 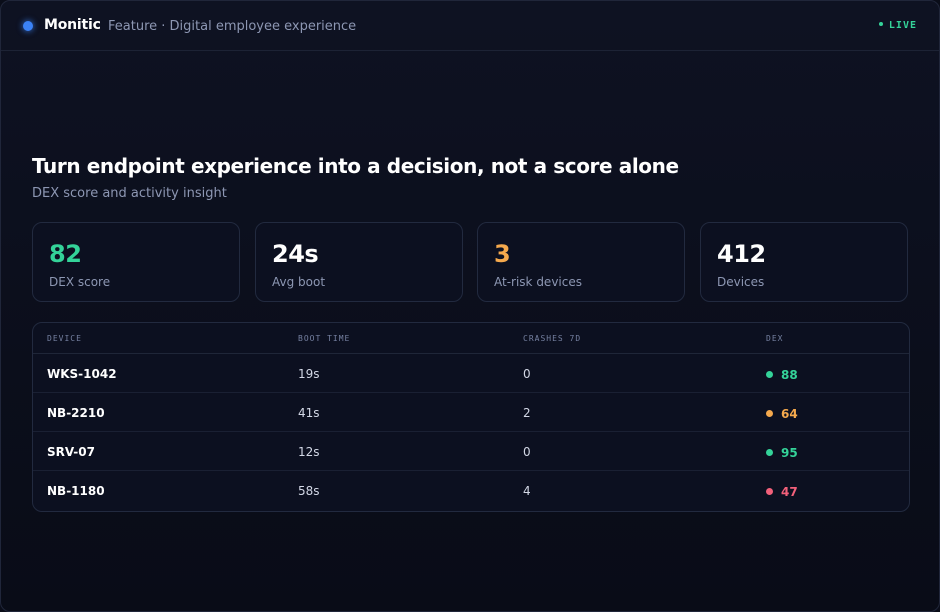 What do you see at coordinates (471, 490) in the screenshot?
I see `table-row: NB-1180 58s 4 47` at bounding box center [471, 490].